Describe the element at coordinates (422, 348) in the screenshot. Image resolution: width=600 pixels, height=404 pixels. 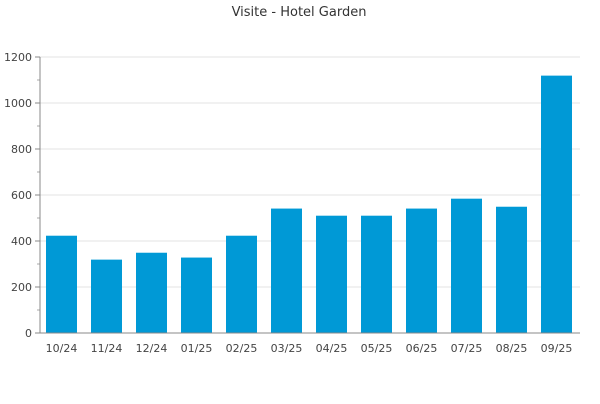
I see `x-tick-label: 06/25` at that location.